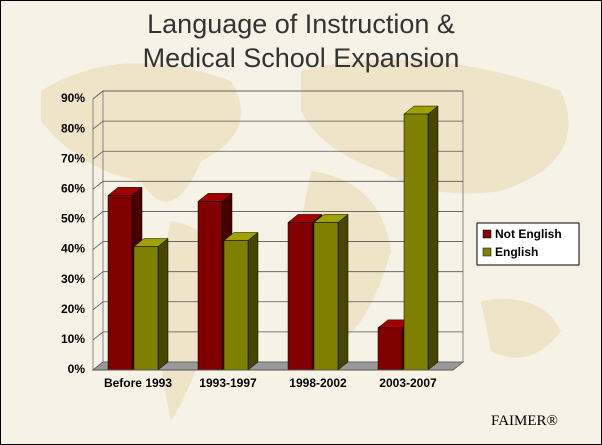  I want to click on y-tick-label: 0%, so click(77, 369).